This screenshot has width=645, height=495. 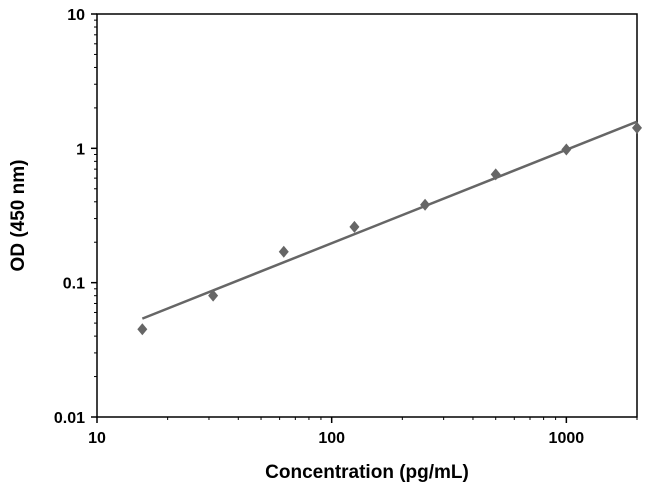 I want to click on x-axis-title: Concentration (pg/mL), so click(x=367, y=472).